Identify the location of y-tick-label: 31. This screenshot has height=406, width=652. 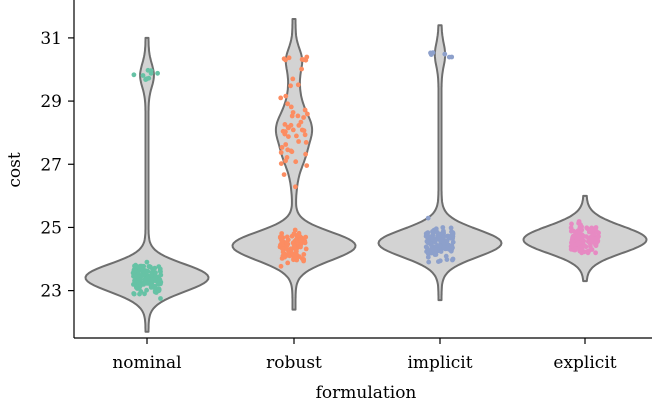
(51, 39).